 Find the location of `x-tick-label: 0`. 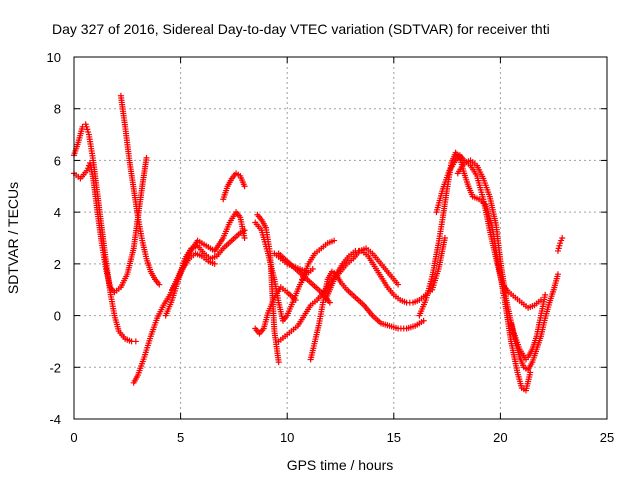

x-tick-label: 0 is located at coordinates (73, 437).